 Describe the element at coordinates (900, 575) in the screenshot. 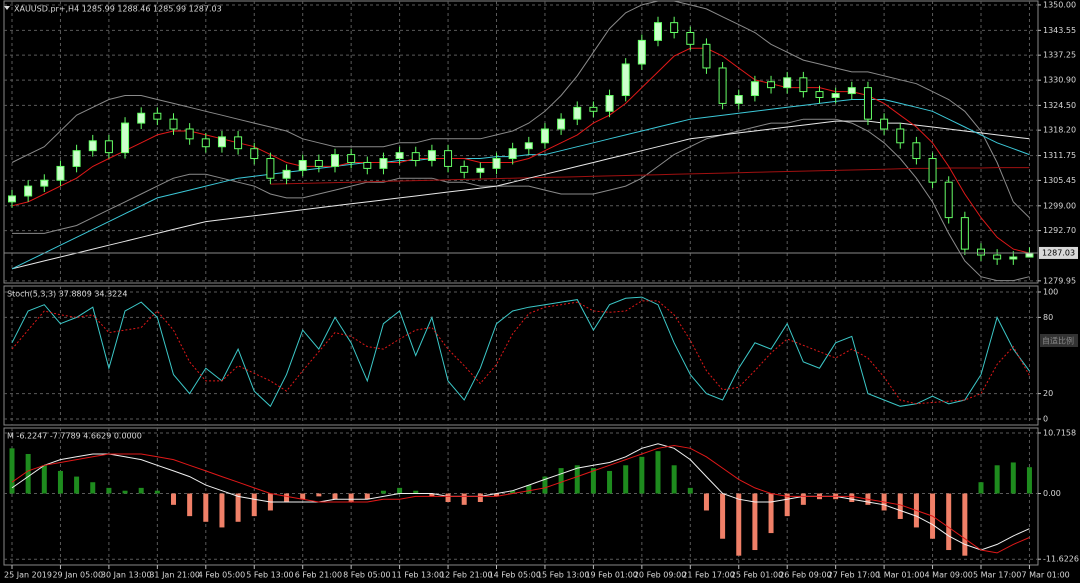

I see `x-tick-label: 1 Mar 01:00` at that location.